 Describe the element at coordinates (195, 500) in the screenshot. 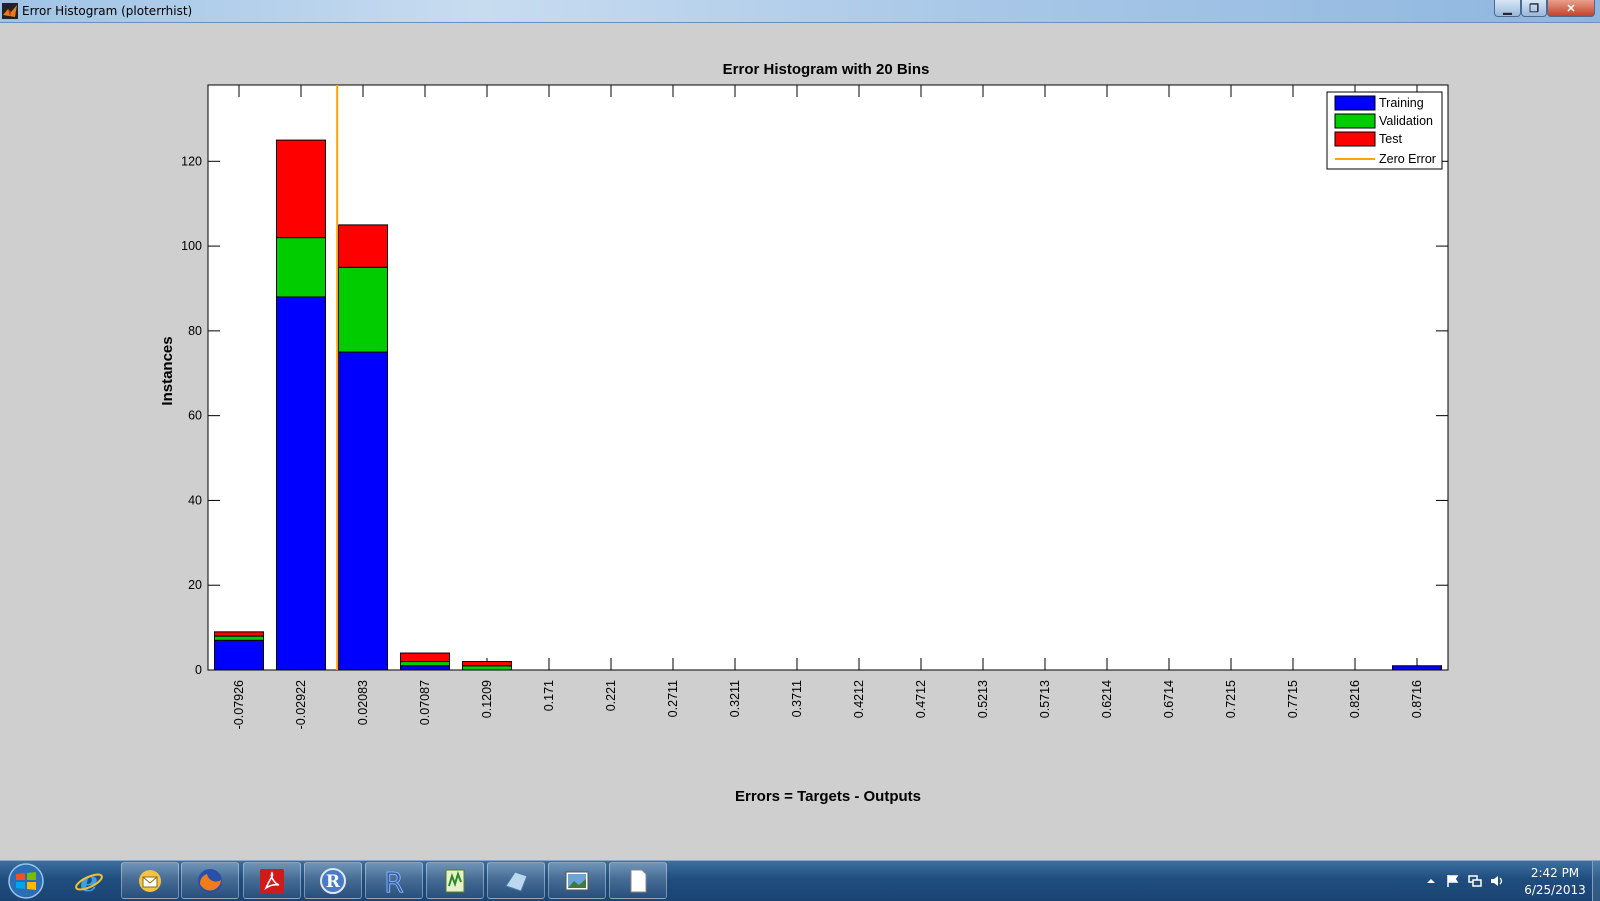

I see `y-tick-label: 40` at that location.